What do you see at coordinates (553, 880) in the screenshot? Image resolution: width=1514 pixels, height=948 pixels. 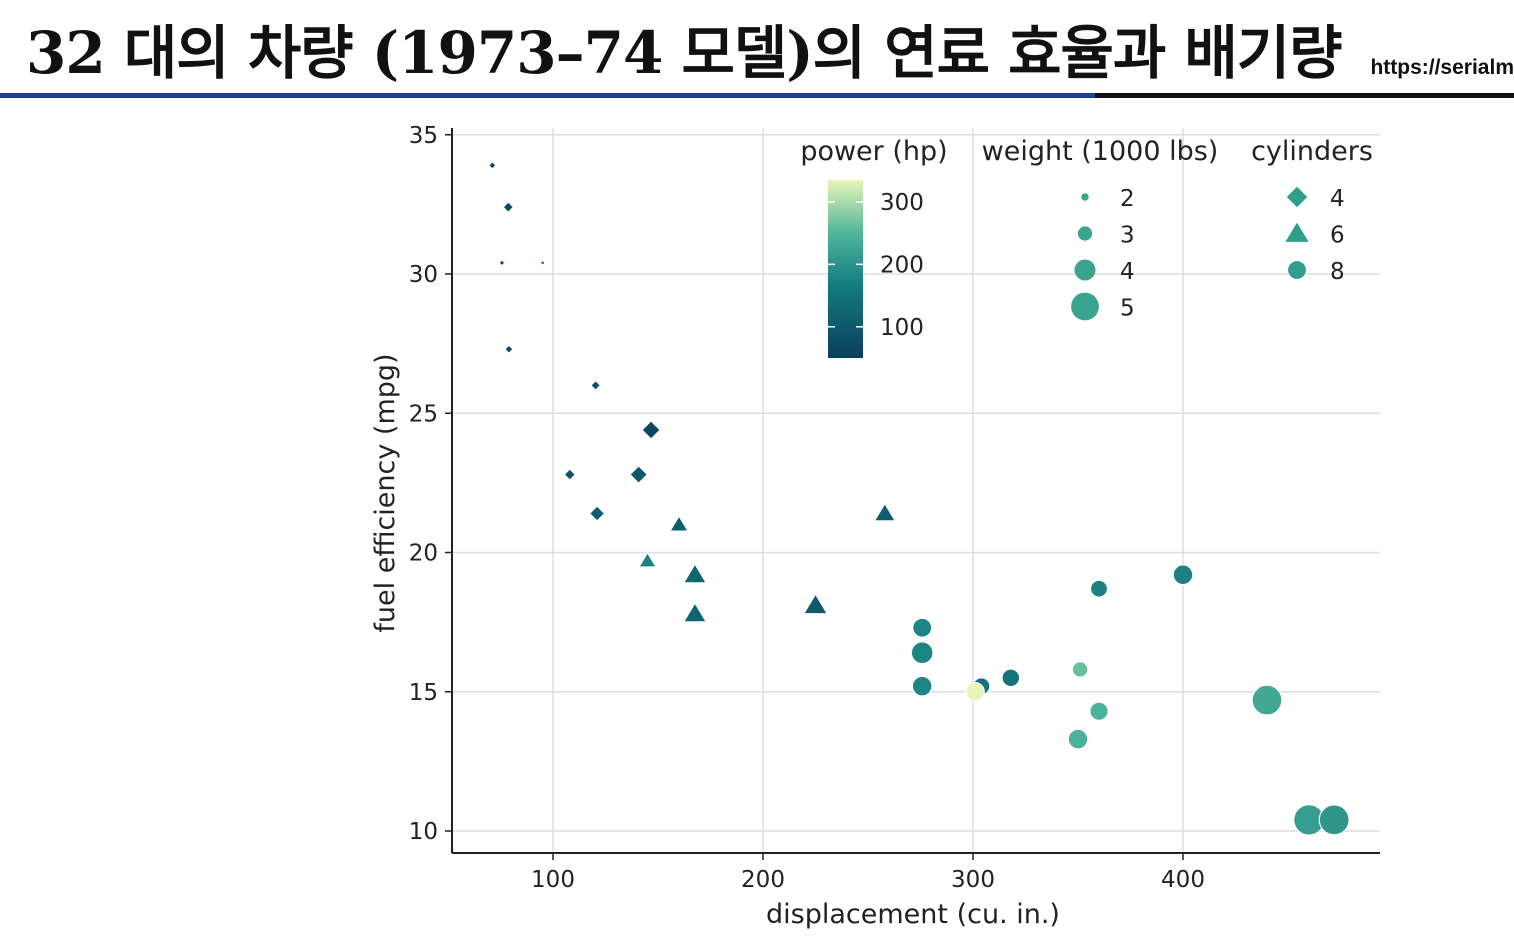 I see `x-tick-label: 100` at bounding box center [553, 880].